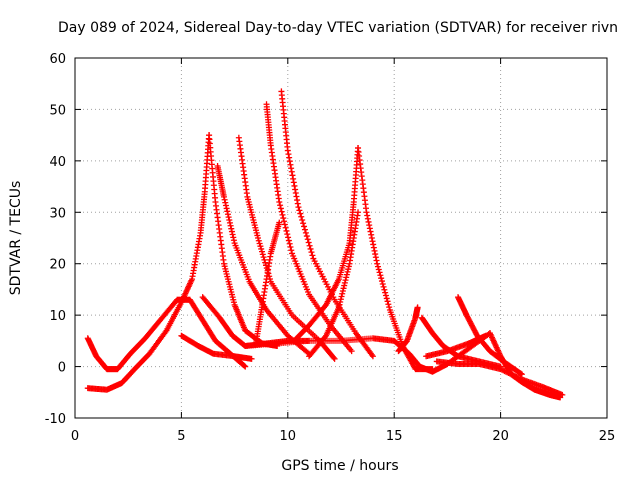 The image size is (640, 480). Describe the element at coordinates (500, 436) in the screenshot. I see `x-tick-label: 20` at that location.